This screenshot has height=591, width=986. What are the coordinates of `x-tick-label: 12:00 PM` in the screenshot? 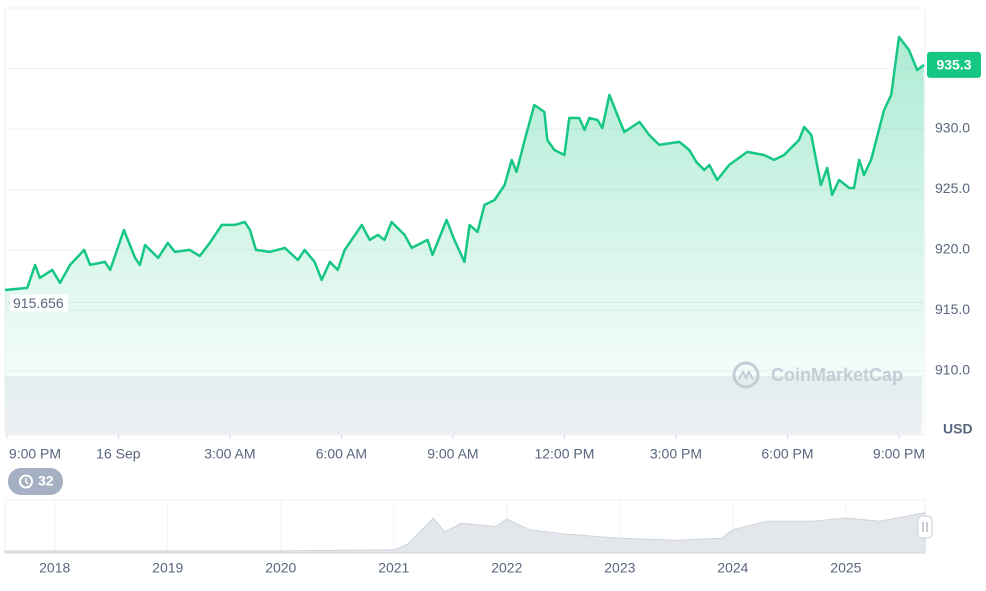 It's located at (564, 454).